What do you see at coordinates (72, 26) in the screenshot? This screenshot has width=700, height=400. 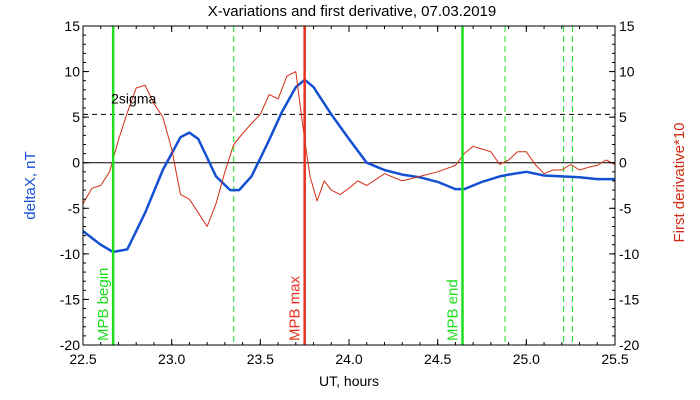 I see `y-left-tick-label: 15` at bounding box center [72, 26].